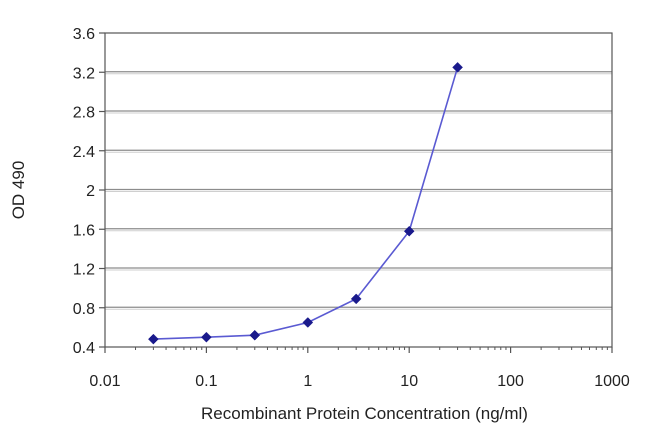 Image resolution: width=650 pixels, height=433 pixels. Describe the element at coordinates (409, 381) in the screenshot. I see `x-tick-label: 10` at that location.